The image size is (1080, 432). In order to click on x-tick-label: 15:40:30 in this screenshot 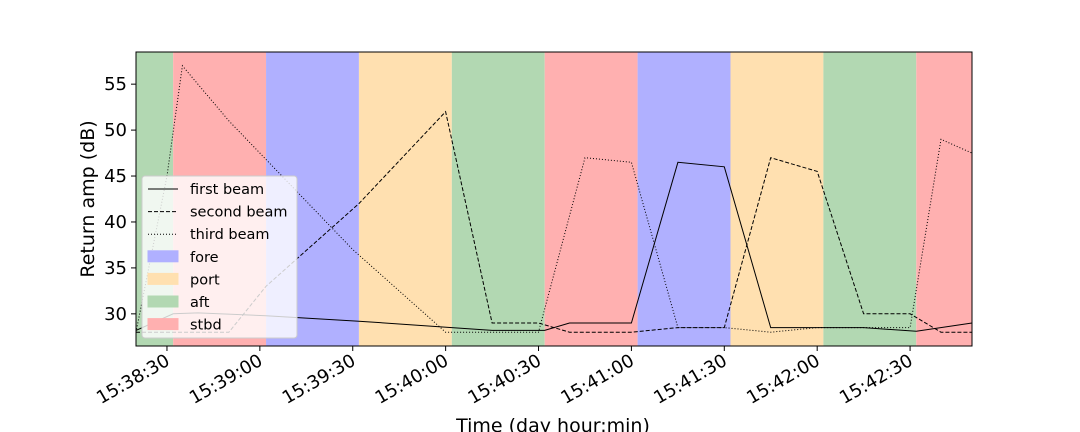, I will do `click(505, 379)`.